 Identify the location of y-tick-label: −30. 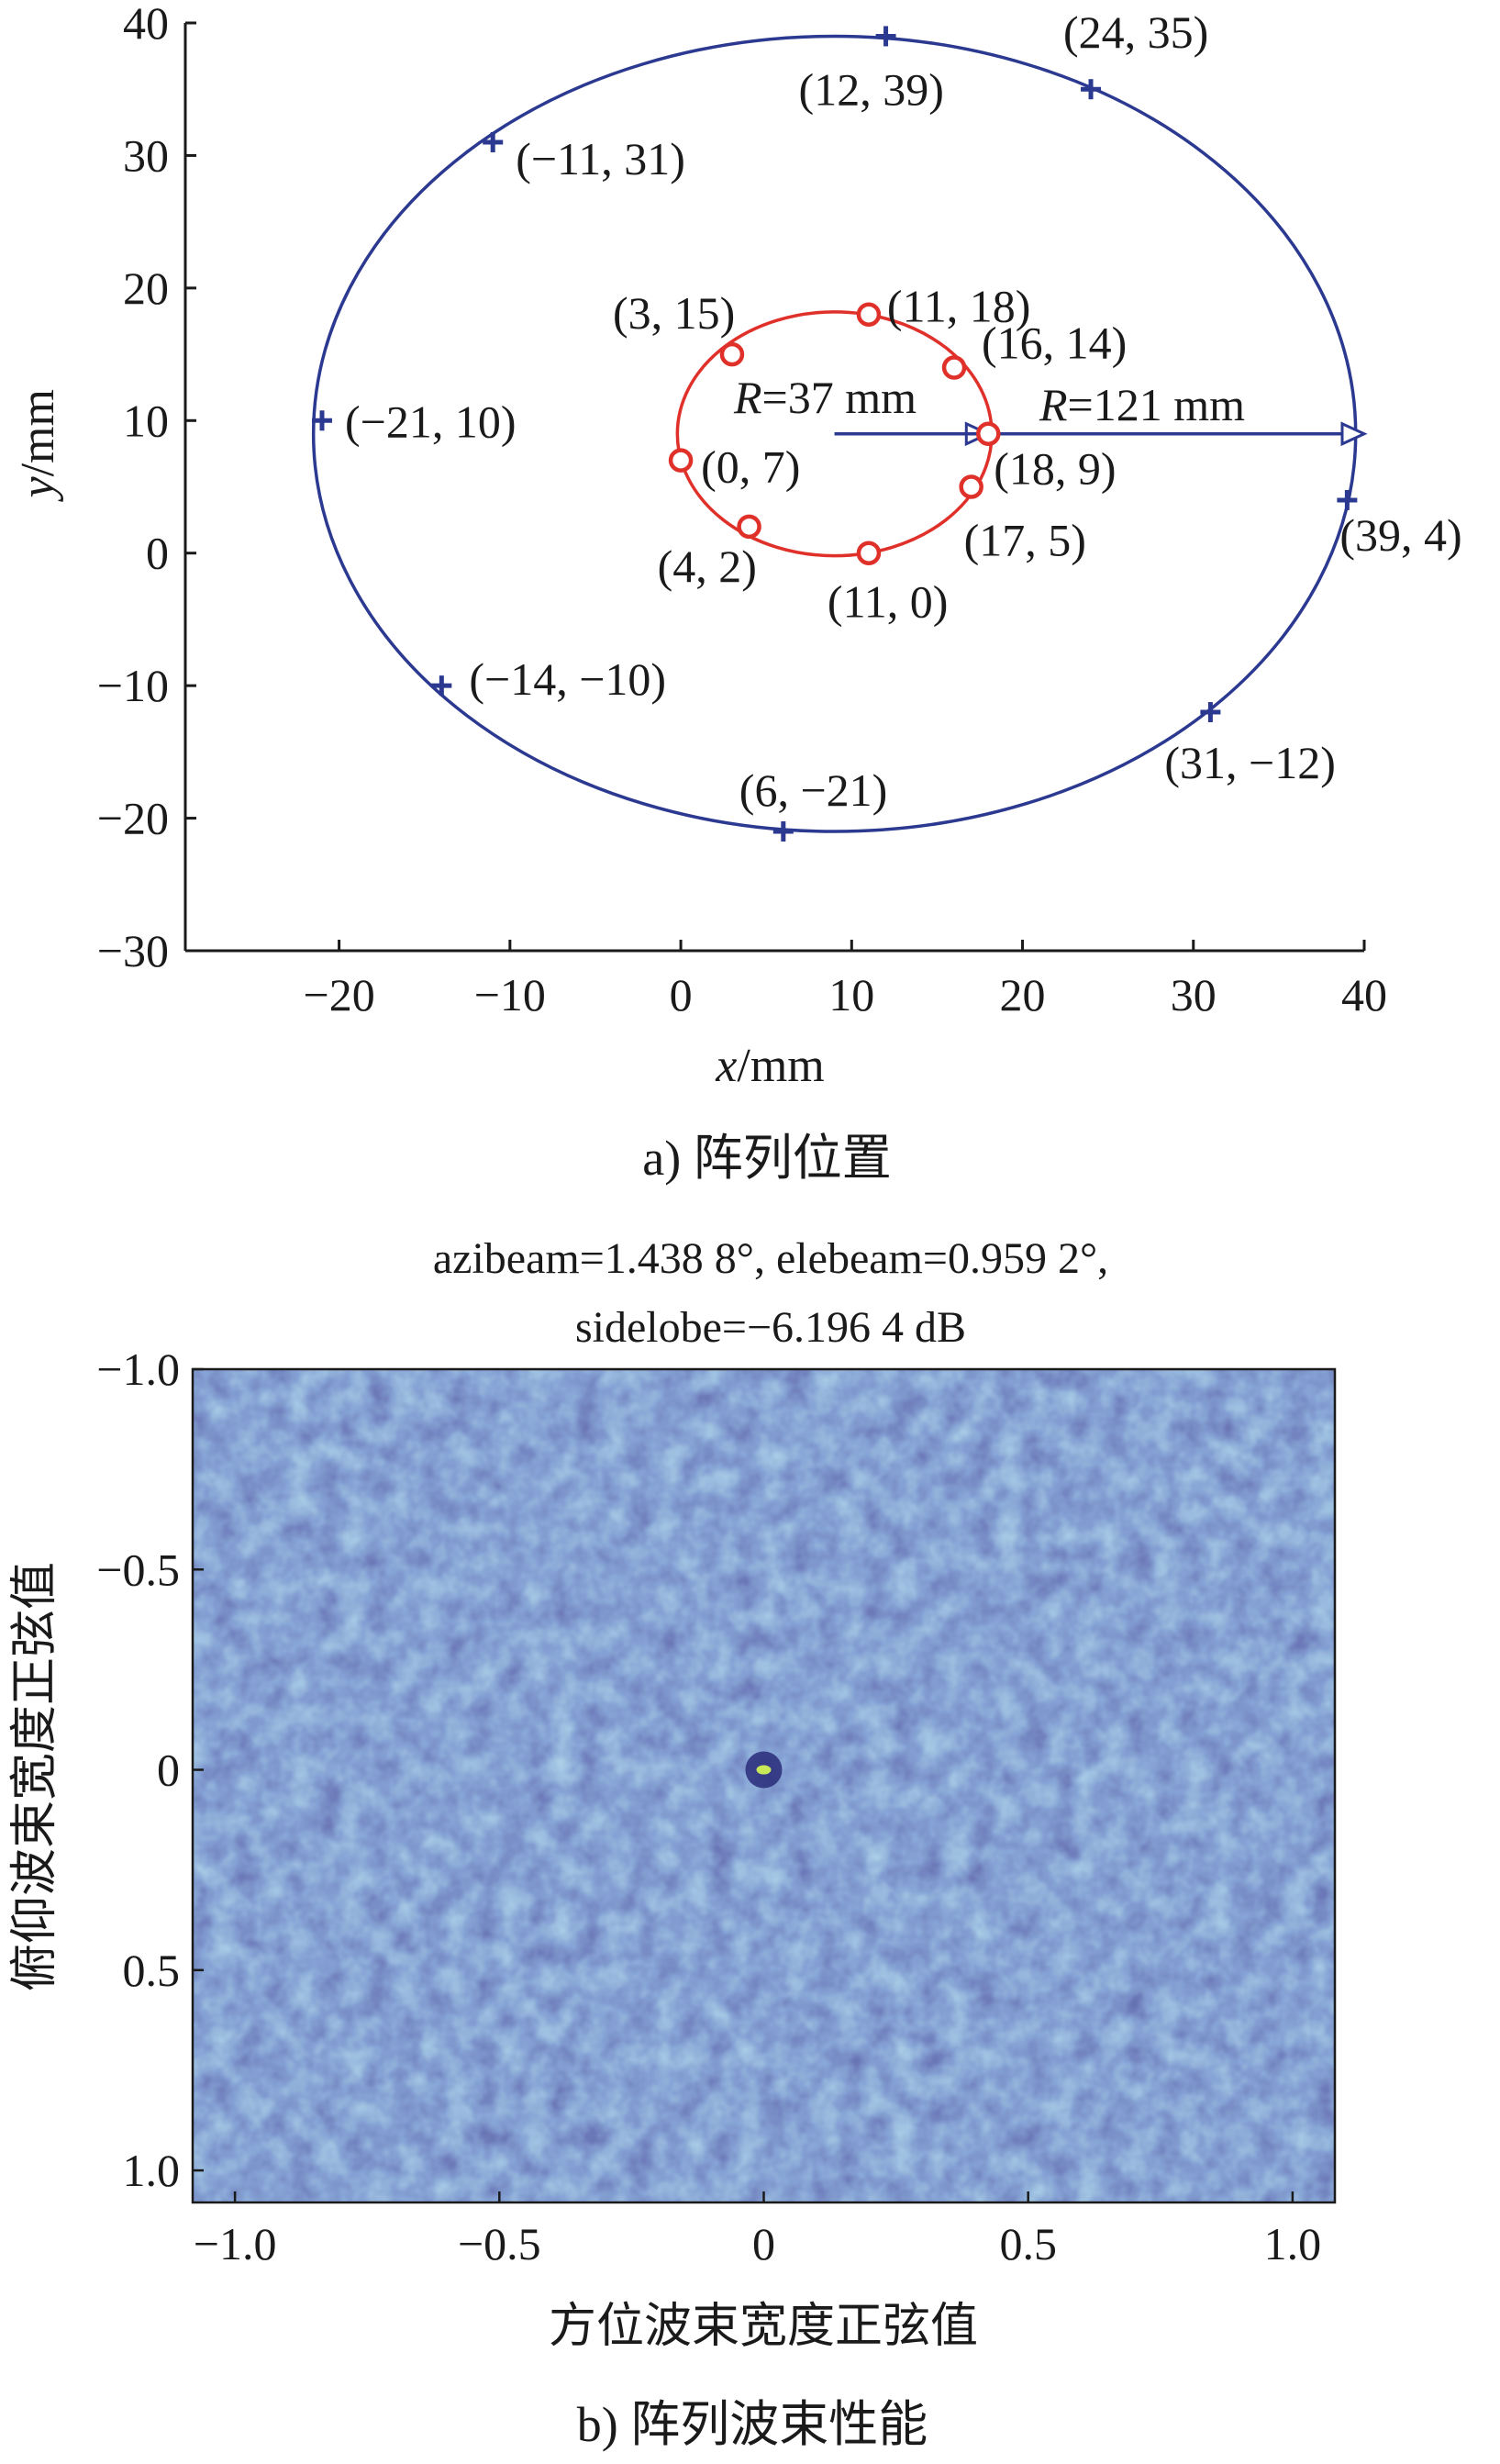
(133, 951).